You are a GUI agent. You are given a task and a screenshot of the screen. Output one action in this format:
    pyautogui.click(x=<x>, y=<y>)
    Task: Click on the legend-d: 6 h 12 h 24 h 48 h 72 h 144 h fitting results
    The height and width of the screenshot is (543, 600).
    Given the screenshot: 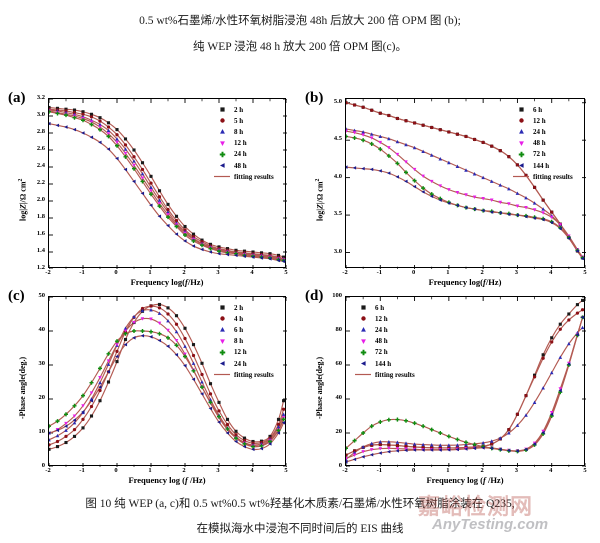 What is the action you would take?
    pyautogui.click(x=388, y=341)
    